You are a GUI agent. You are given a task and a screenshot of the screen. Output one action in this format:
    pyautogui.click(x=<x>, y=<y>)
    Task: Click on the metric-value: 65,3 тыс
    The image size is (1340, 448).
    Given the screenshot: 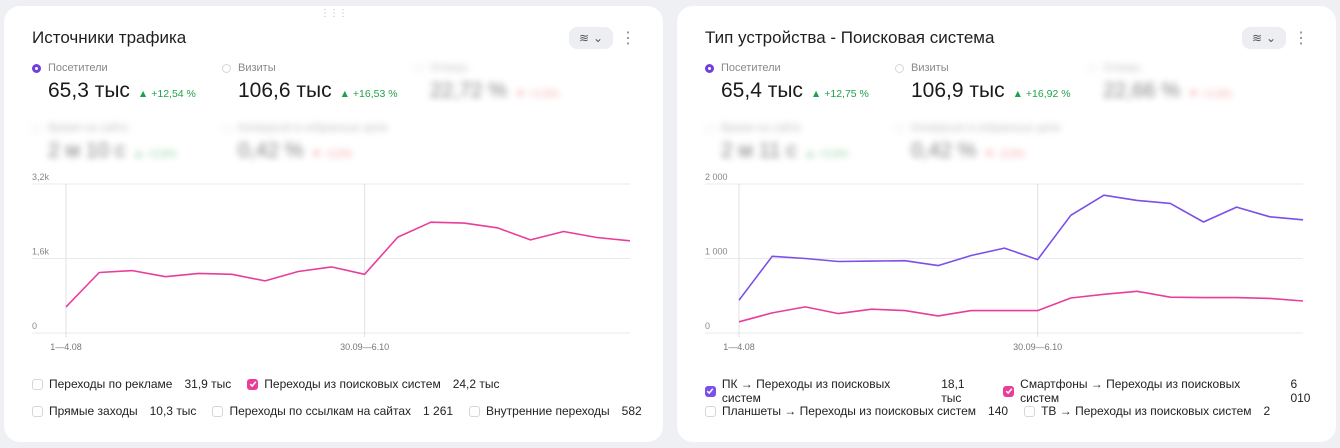 What is the action you would take?
    pyautogui.click(x=89, y=90)
    